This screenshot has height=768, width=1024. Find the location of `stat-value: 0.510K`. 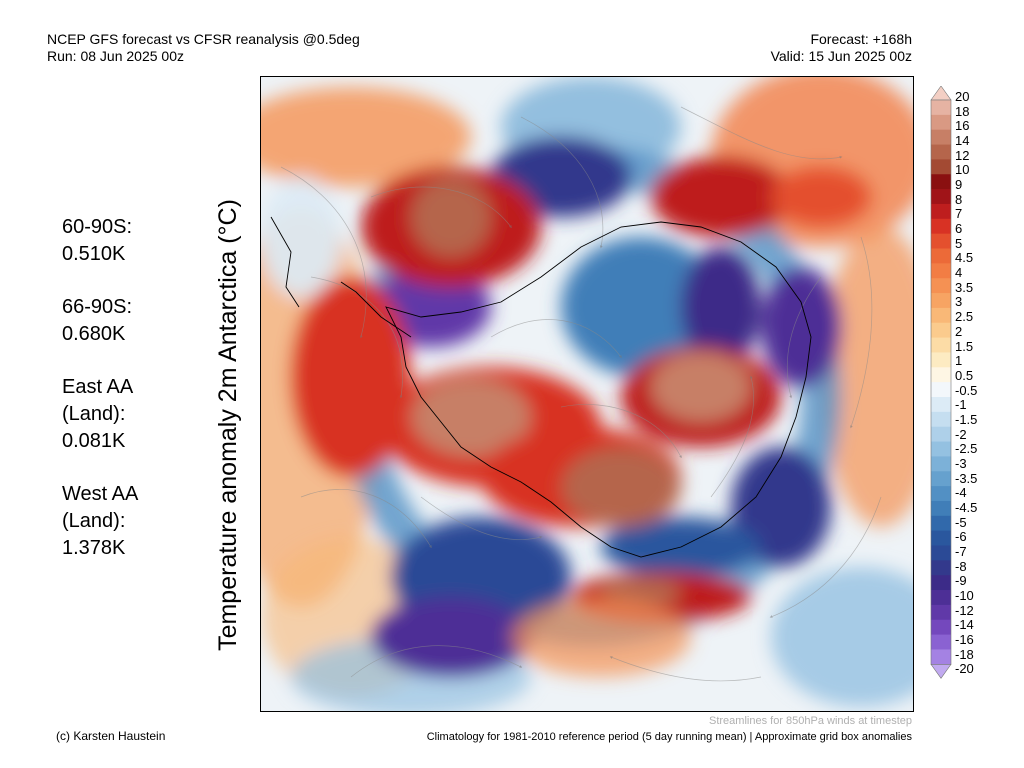

stat-value: 0.510K is located at coordinates (94, 254).